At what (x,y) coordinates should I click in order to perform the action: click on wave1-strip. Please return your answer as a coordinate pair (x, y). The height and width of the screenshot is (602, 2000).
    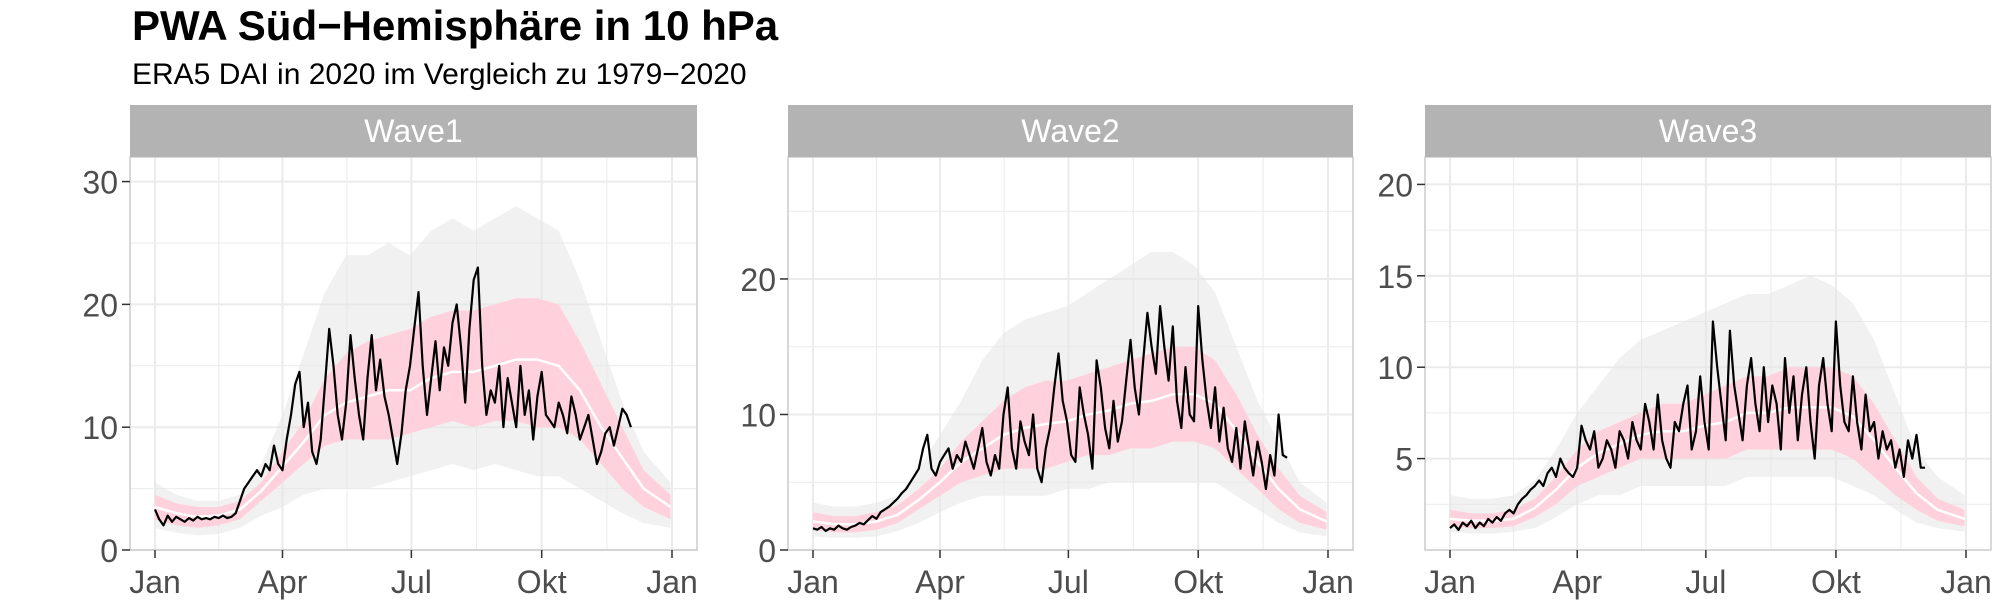
    Looking at the image, I should click on (413, 131).